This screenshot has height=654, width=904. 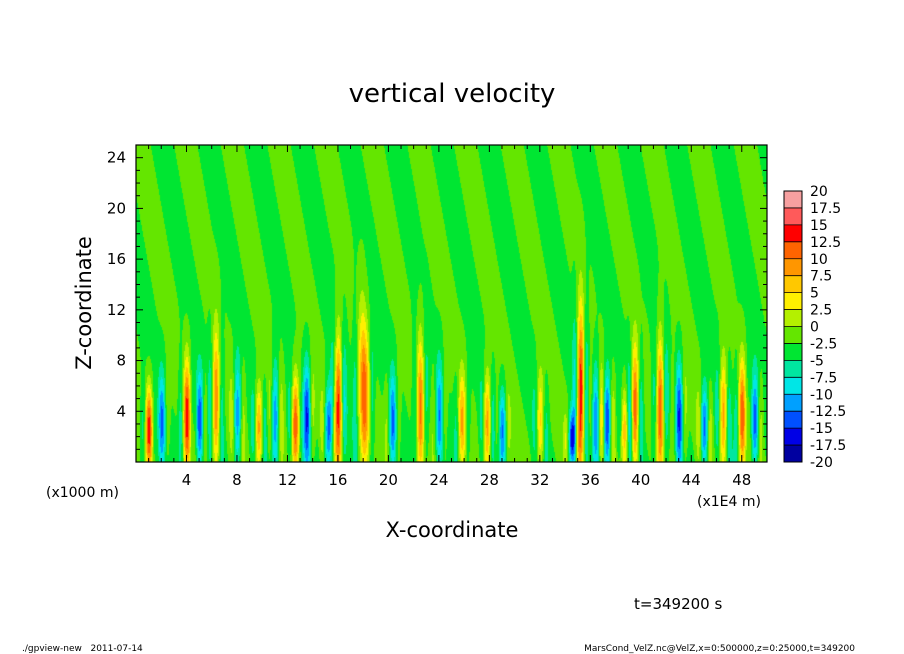 What do you see at coordinates (821, 395) in the screenshot?
I see `colorbar-label: -10` at bounding box center [821, 395].